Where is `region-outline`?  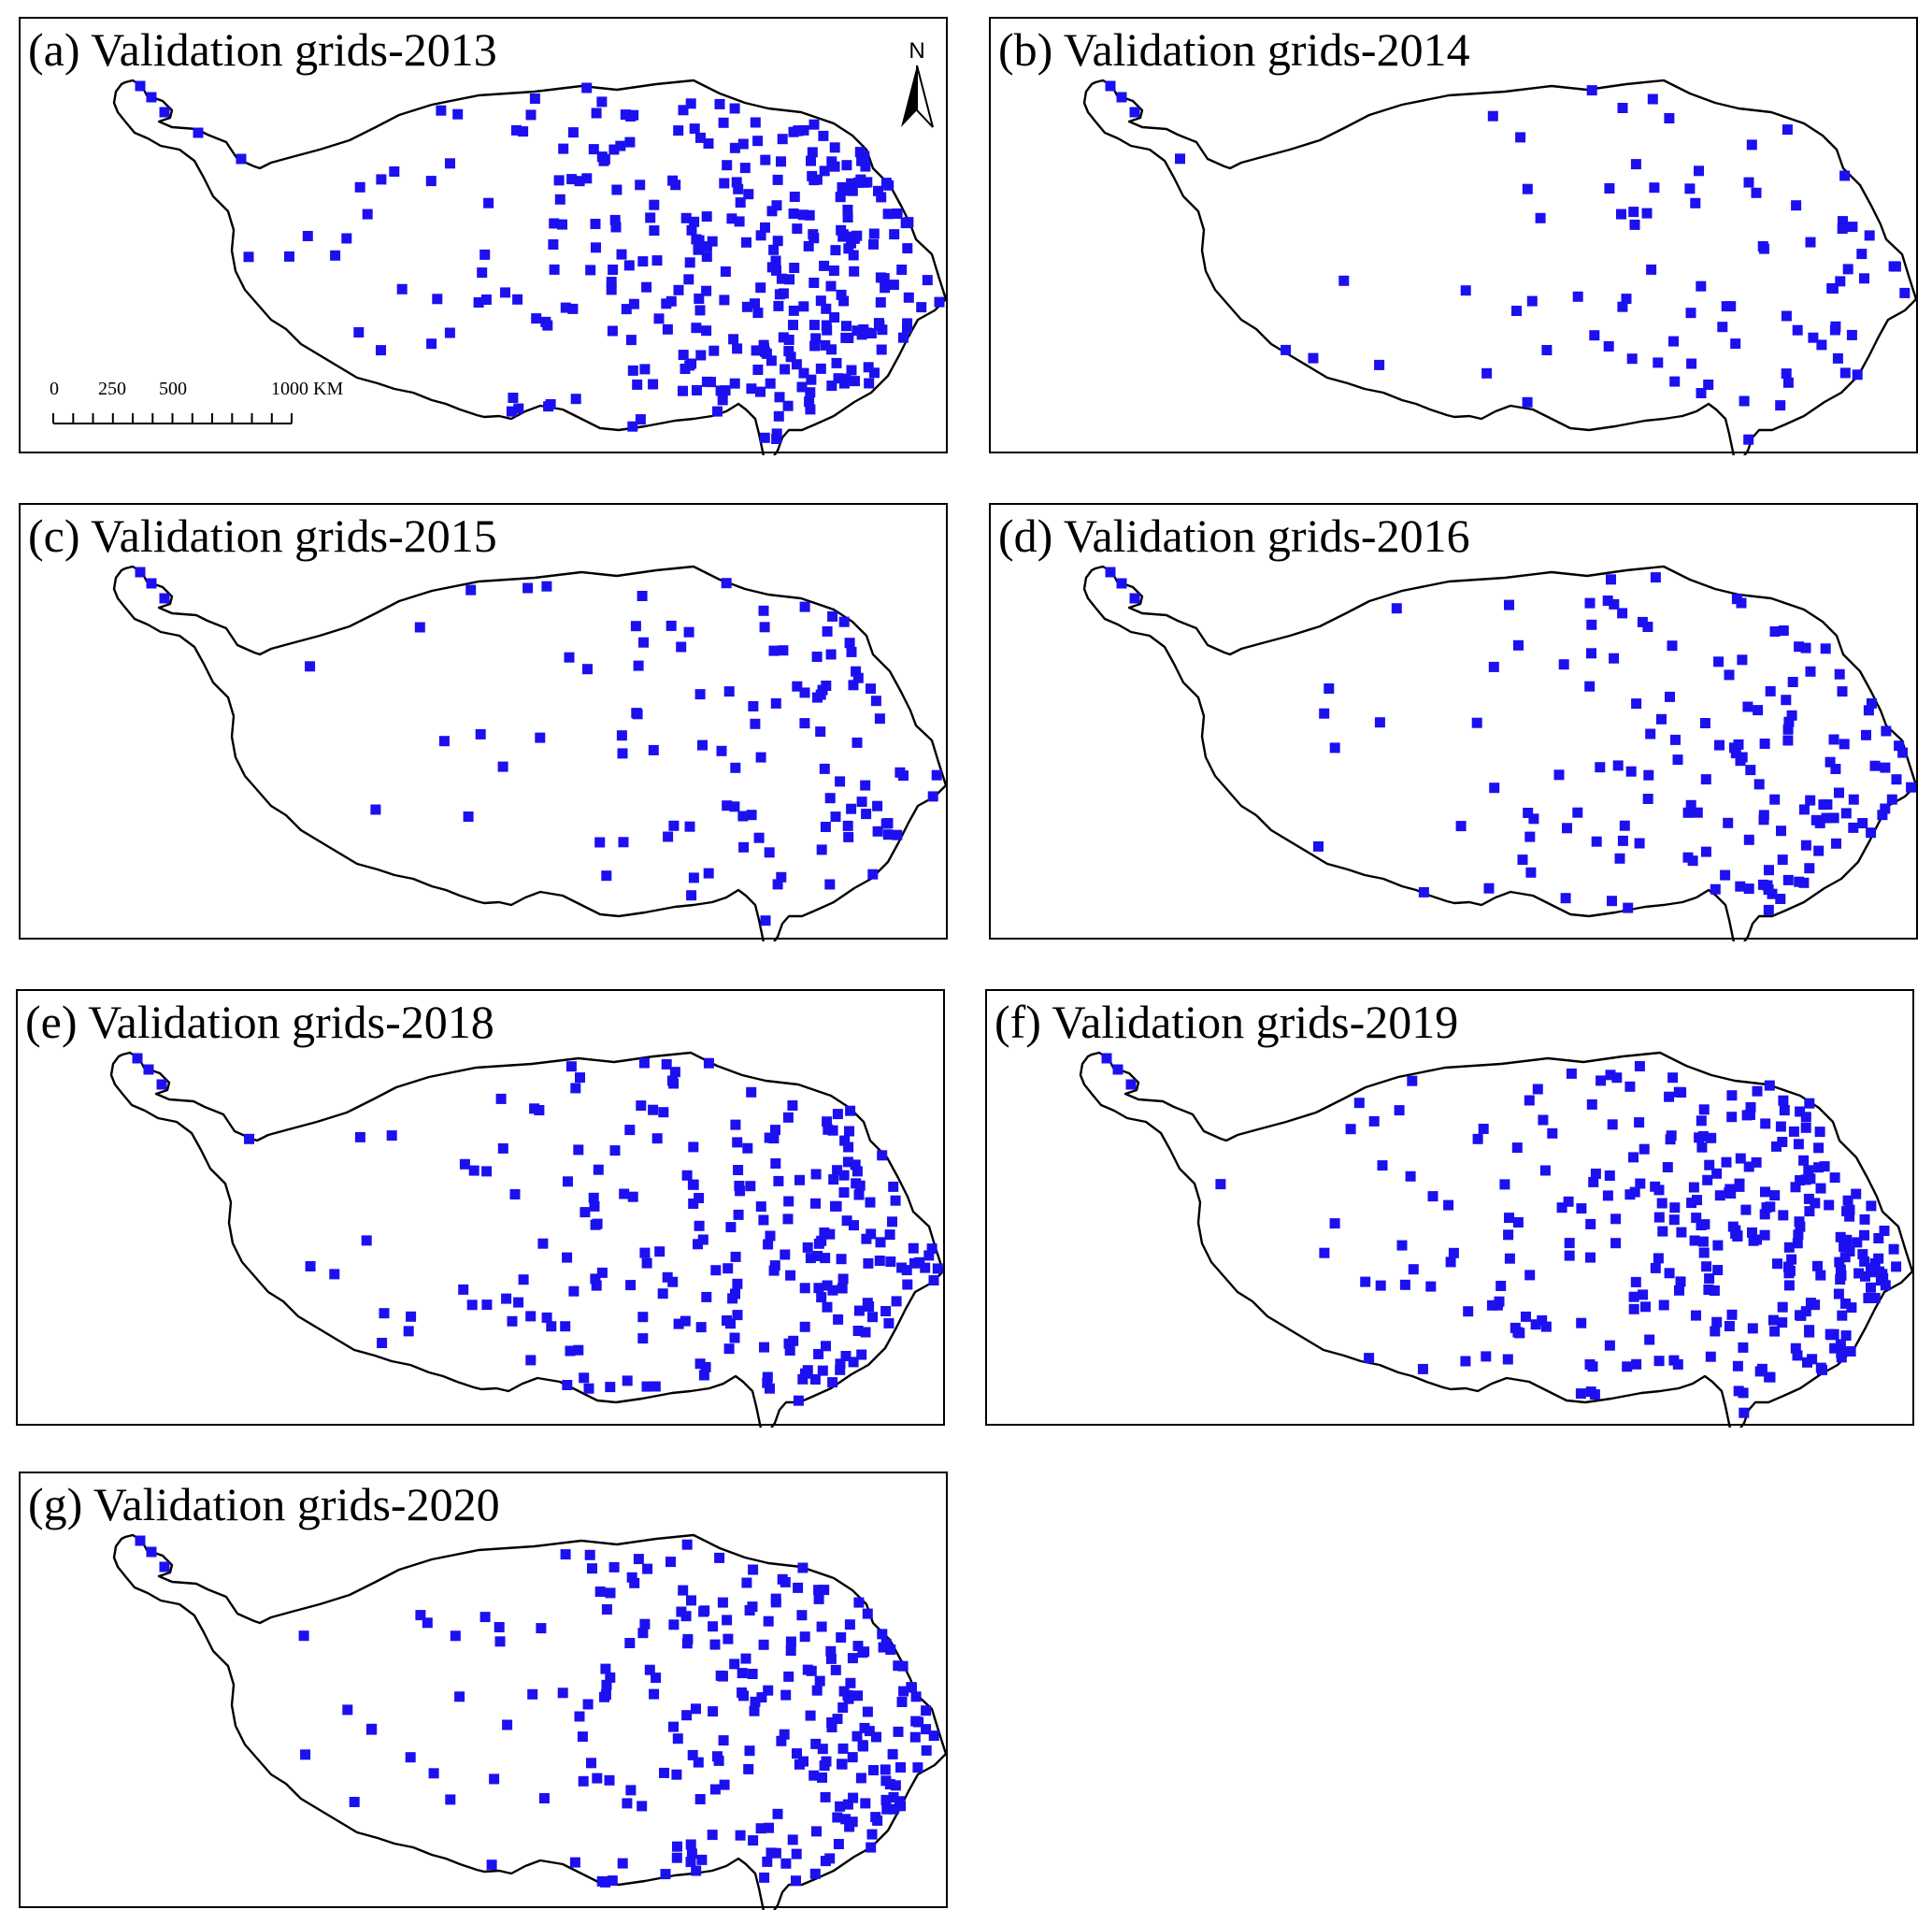
region-outline is located at coordinates (1496, 1239).